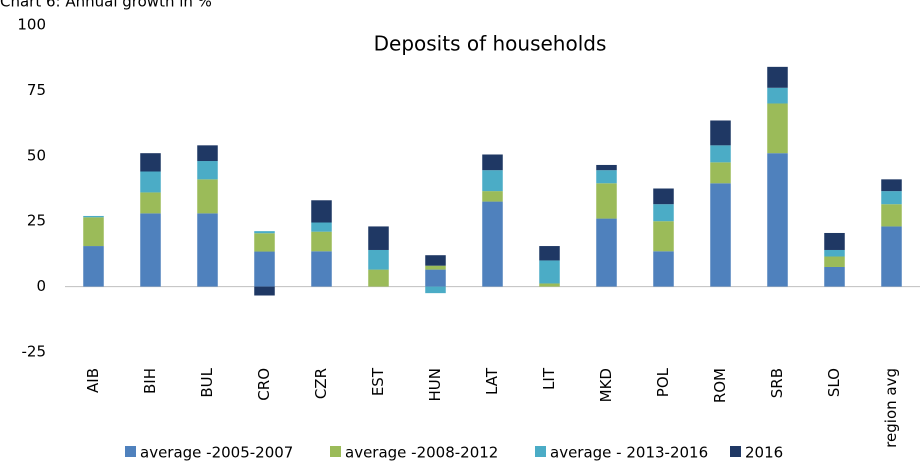 This screenshot has width=922, height=465. Describe the element at coordinates (720, 385) in the screenshot. I see `x-tick-label: ROM` at that location.